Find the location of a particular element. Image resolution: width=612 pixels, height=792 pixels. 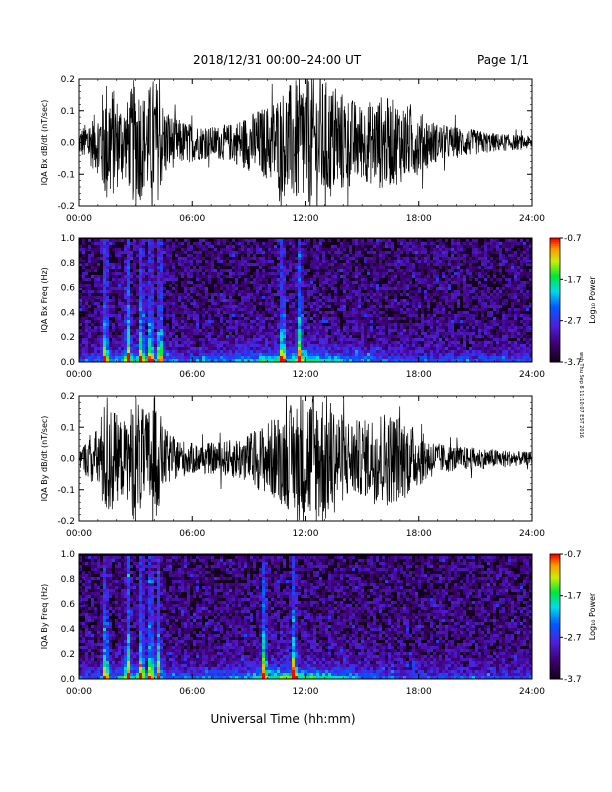

by-spectrogram-ytick-label: 0.8 is located at coordinates (68, 580).